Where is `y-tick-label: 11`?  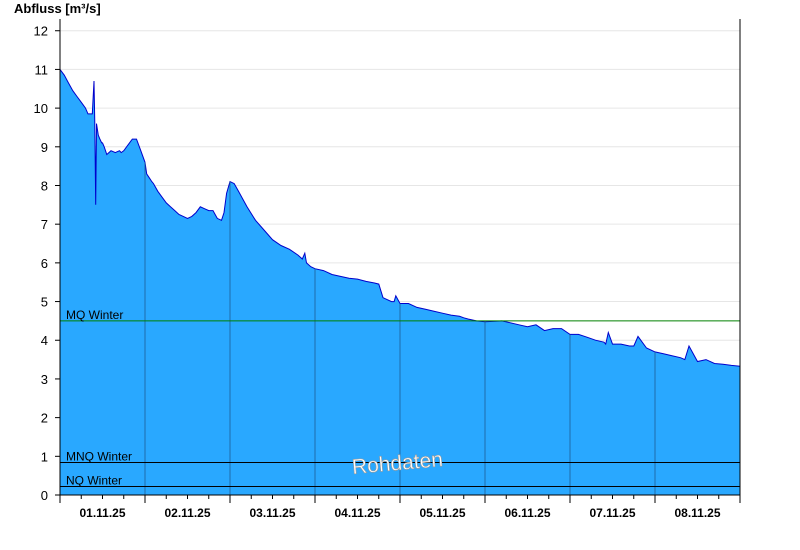
y-tick-label: 11 is located at coordinates (42, 69).